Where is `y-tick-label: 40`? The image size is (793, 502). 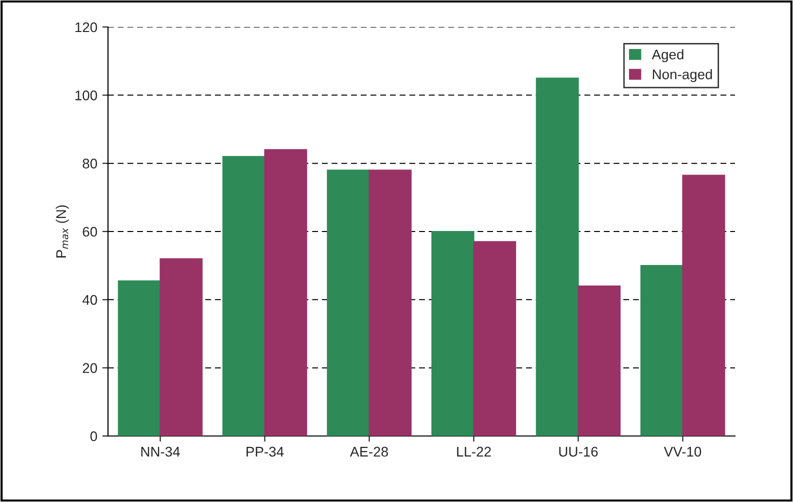 y-tick-label: 40 is located at coordinates (90, 300).